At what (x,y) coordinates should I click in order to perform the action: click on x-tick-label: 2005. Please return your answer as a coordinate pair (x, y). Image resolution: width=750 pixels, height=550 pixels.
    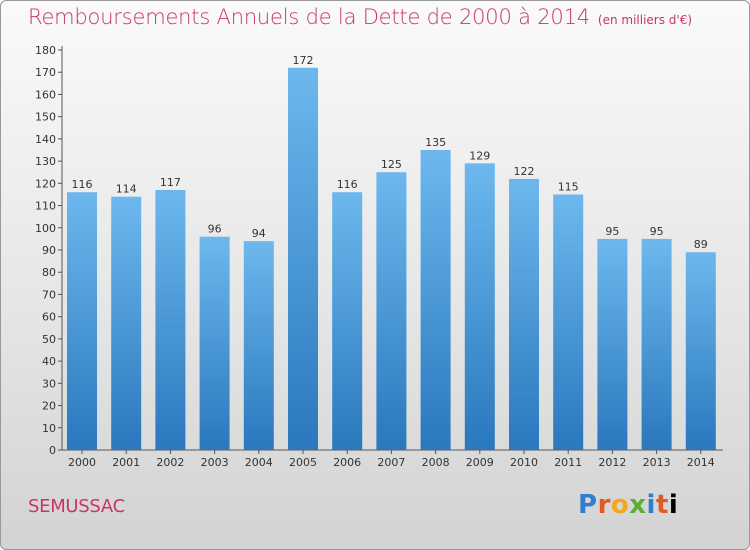
    Looking at the image, I should click on (303, 462).